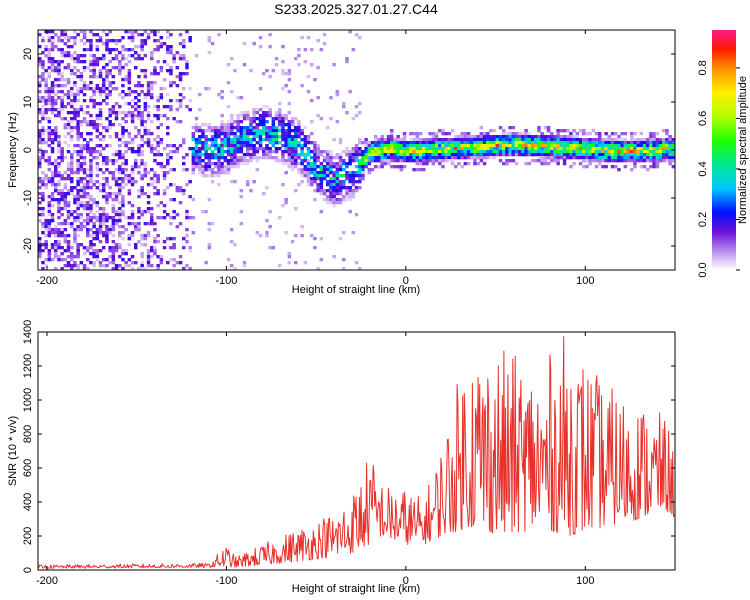 The height and width of the screenshot is (600, 750). Describe the element at coordinates (724, 150) in the screenshot. I see `colorbar-gradient` at that location.